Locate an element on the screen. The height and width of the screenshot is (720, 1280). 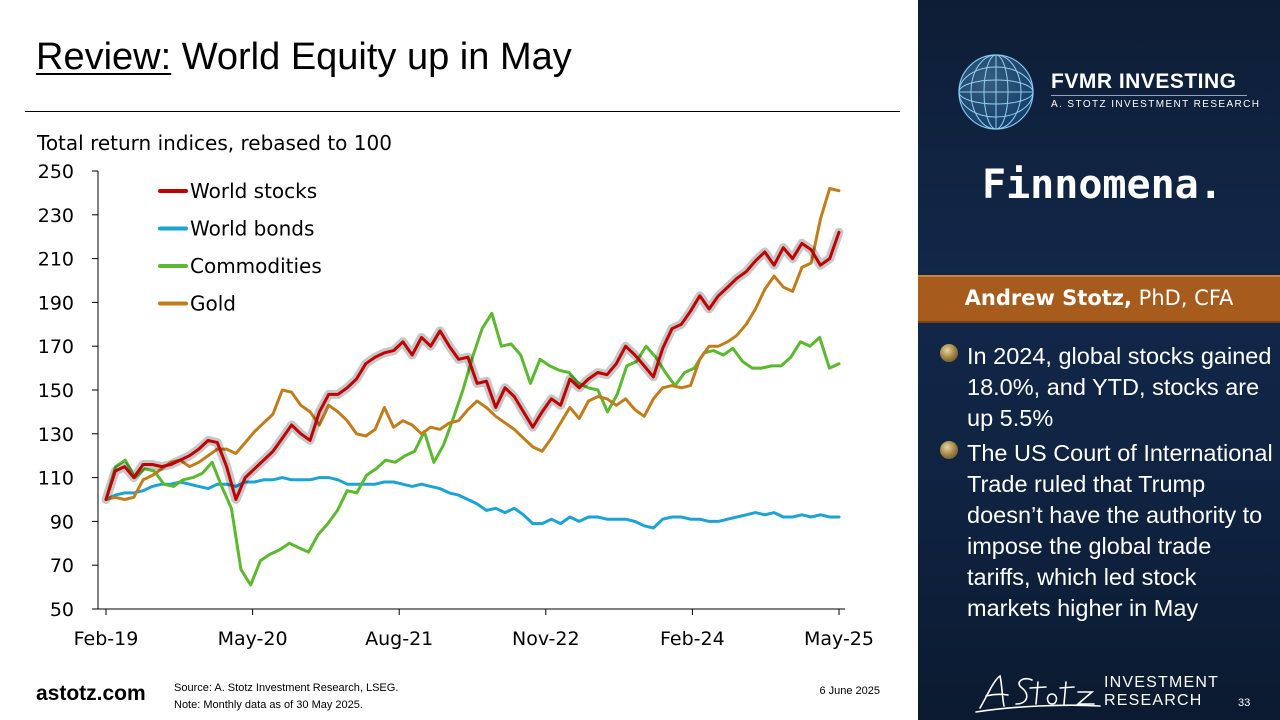
y-tick-label: 170 is located at coordinates (56, 347).